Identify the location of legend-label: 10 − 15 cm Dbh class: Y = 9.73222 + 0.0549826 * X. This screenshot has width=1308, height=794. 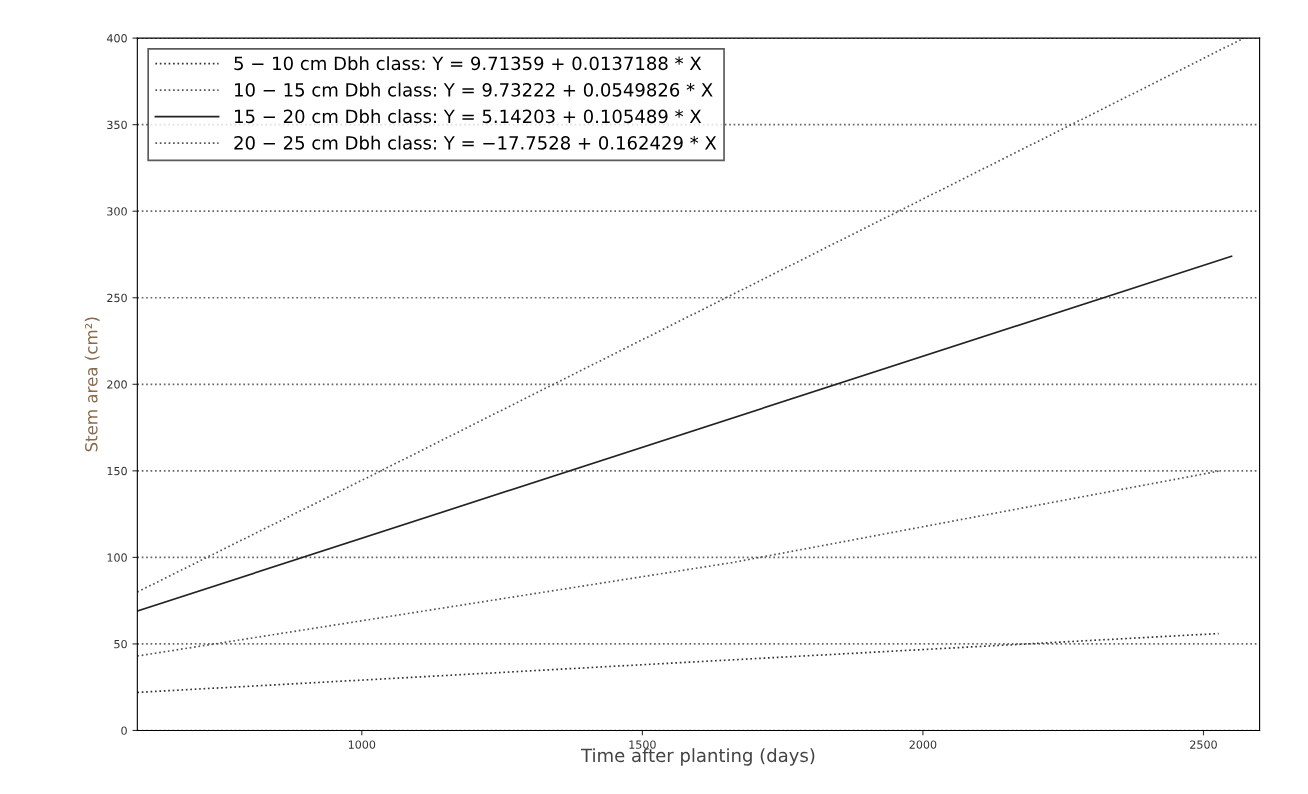
(474, 89).